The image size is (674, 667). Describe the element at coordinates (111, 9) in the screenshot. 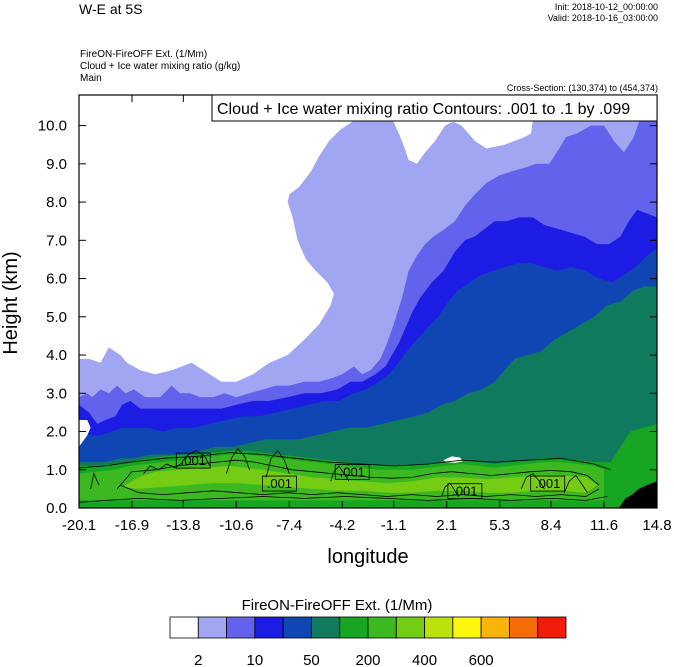

I see `plot-main-title: W-E at 5S` at that location.